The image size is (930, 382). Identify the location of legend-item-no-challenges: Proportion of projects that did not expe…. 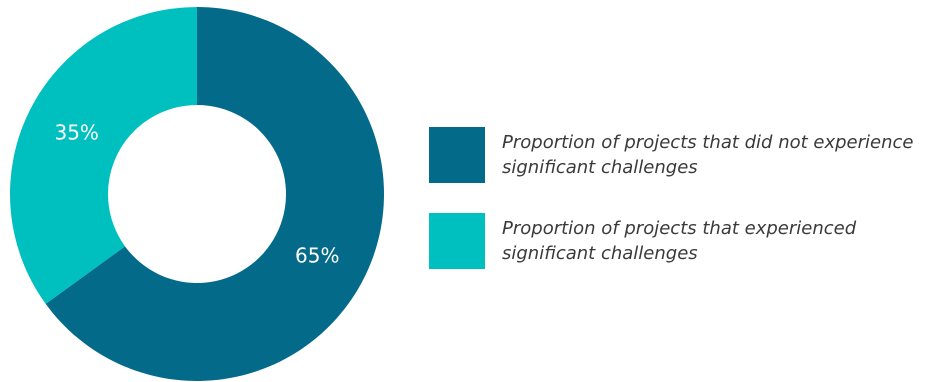
(679, 155).